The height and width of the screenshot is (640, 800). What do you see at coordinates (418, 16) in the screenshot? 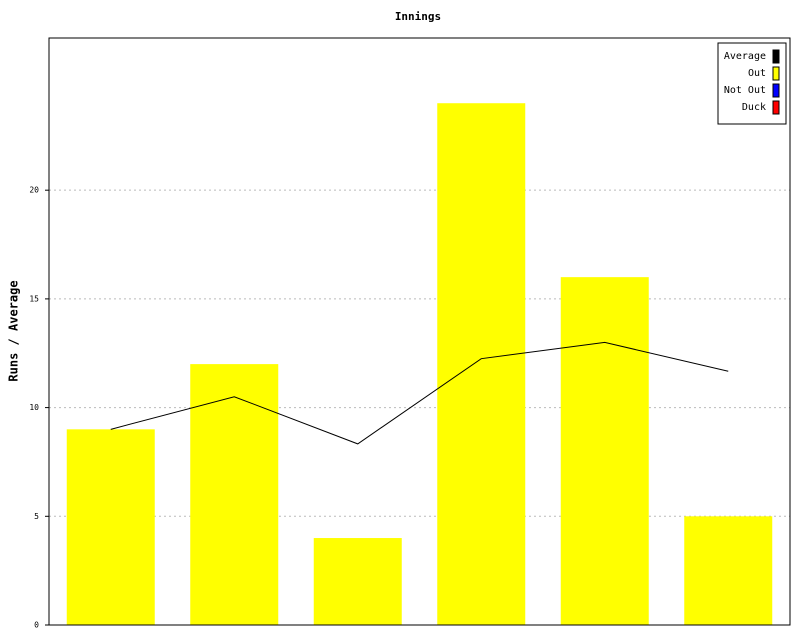
I see `chart-title: Innings` at bounding box center [418, 16].